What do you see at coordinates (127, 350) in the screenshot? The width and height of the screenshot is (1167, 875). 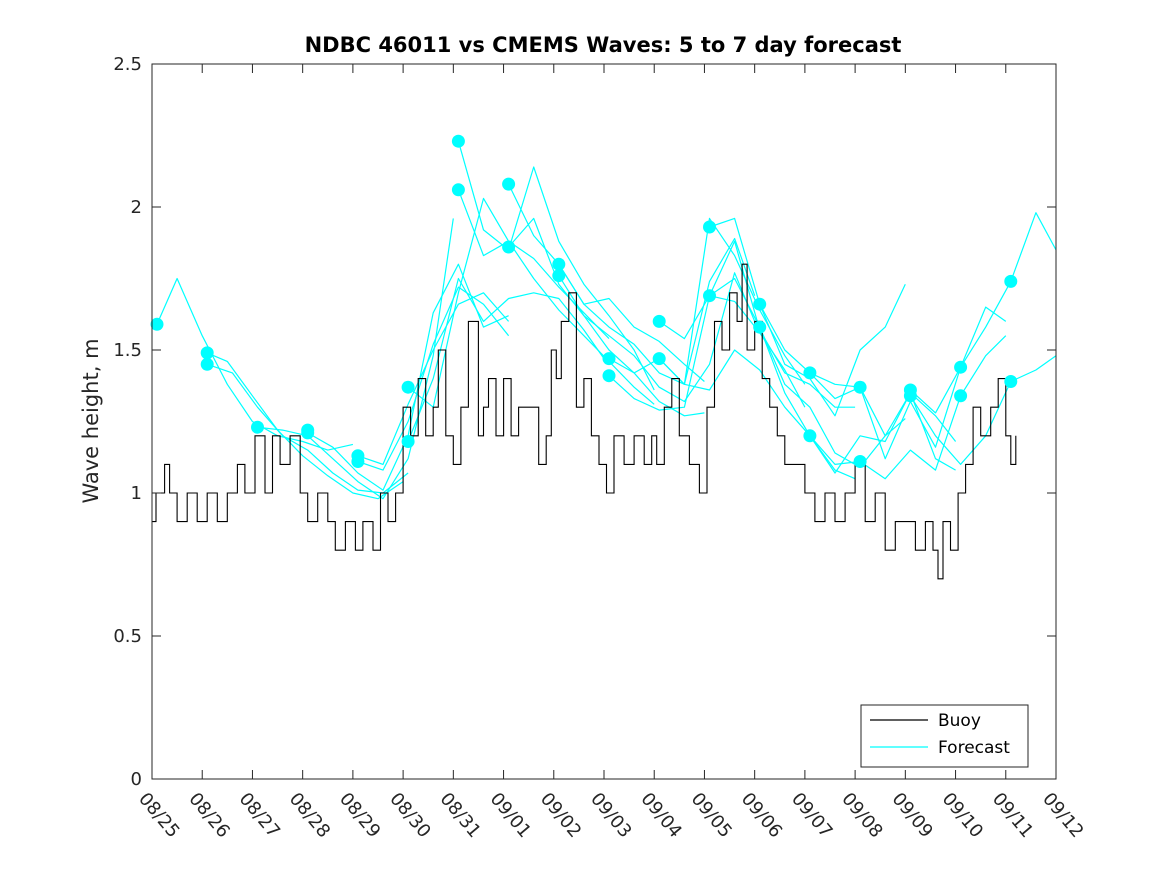 I see `y-tick-label: 1.5` at bounding box center [127, 350].